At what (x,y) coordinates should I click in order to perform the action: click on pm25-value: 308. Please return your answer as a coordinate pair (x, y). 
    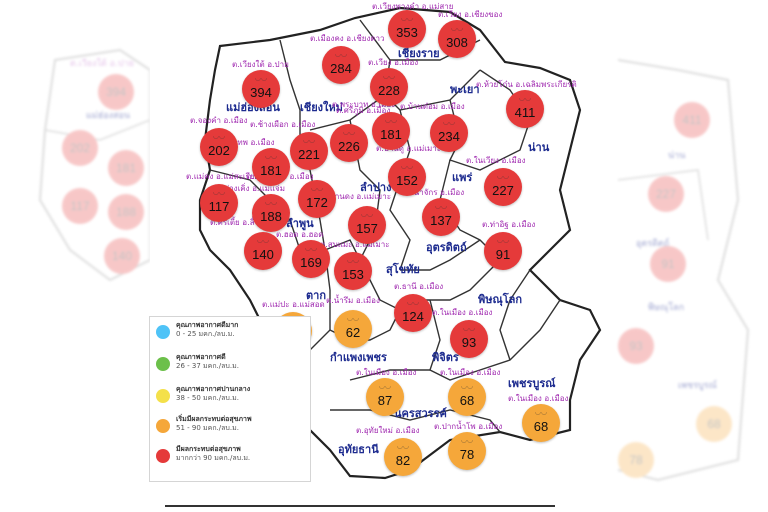
    Looking at the image, I should click on (457, 42).